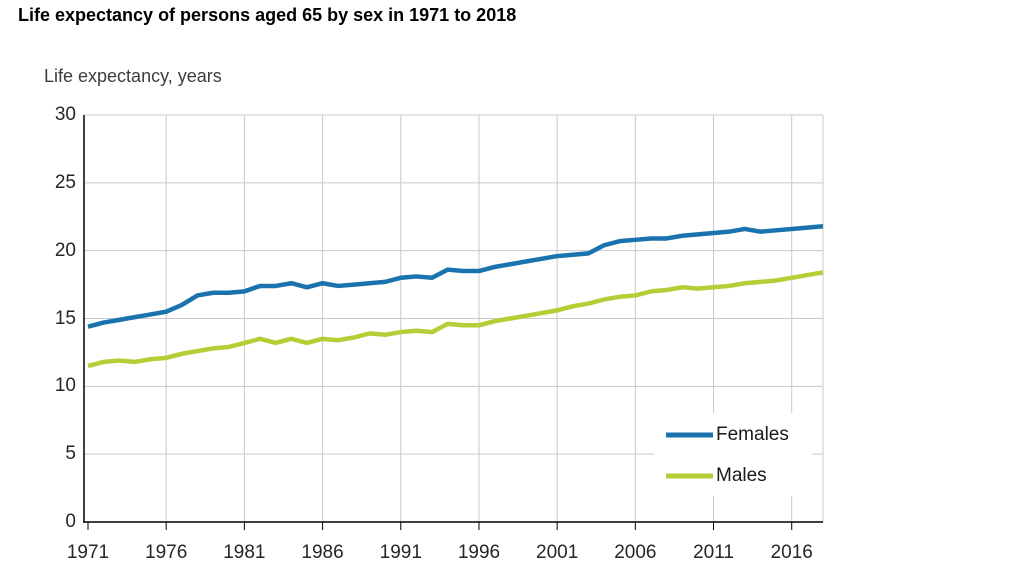 This screenshot has height=568, width=1010. I want to click on x-tick-label: 1991, so click(400, 552).